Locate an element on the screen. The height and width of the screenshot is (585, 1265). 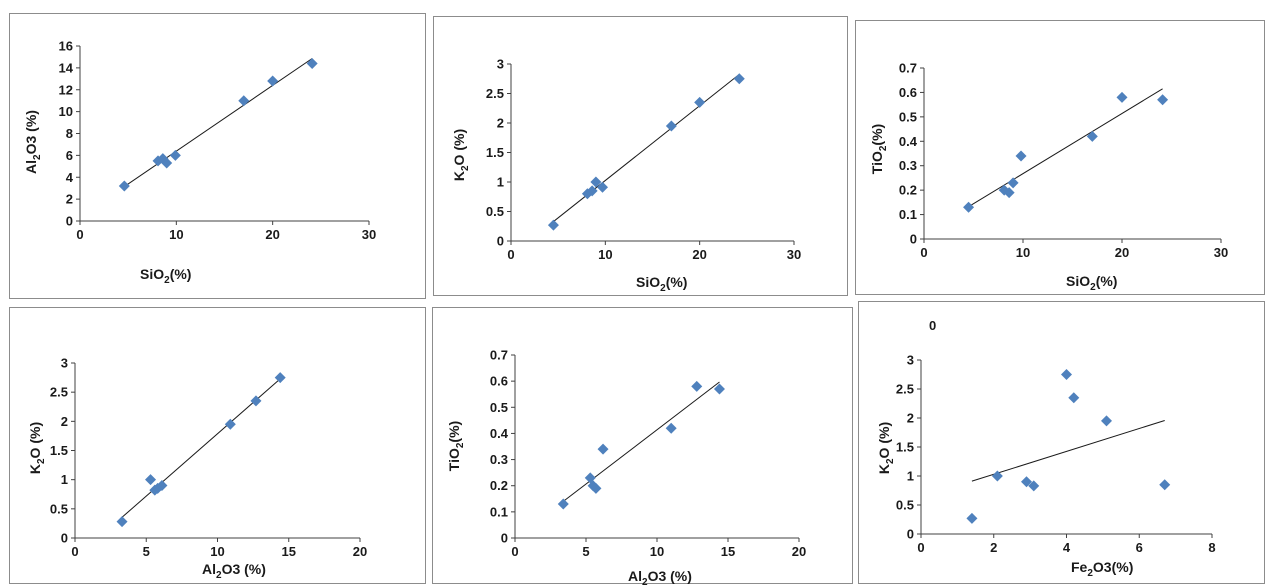
y-tick-label: 0.3 is located at coordinates (908, 165).